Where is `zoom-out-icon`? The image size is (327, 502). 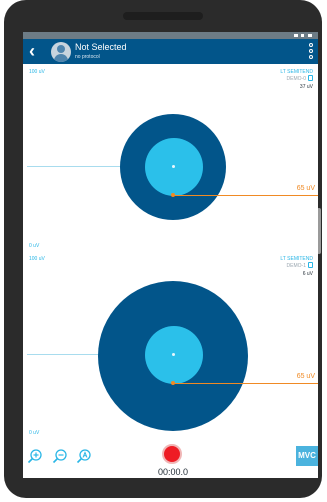
zoom-out-icon is located at coordinates (60, 456).